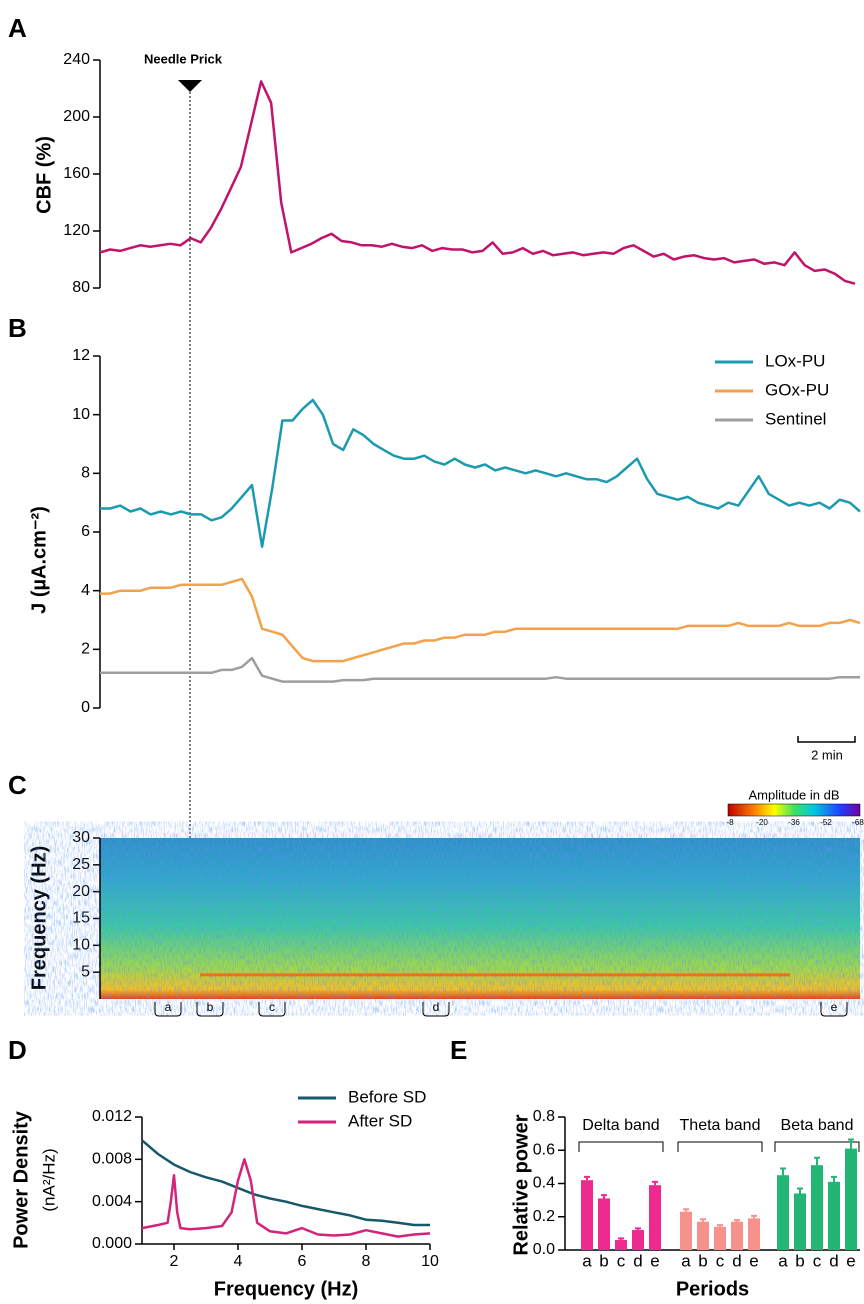 The width and height of the screenshot is (864, 1304). What do you see at coordinates (795, 418) in the screenshot?
I see `legend-label: Sentinel` at bounding box center [795, 418].